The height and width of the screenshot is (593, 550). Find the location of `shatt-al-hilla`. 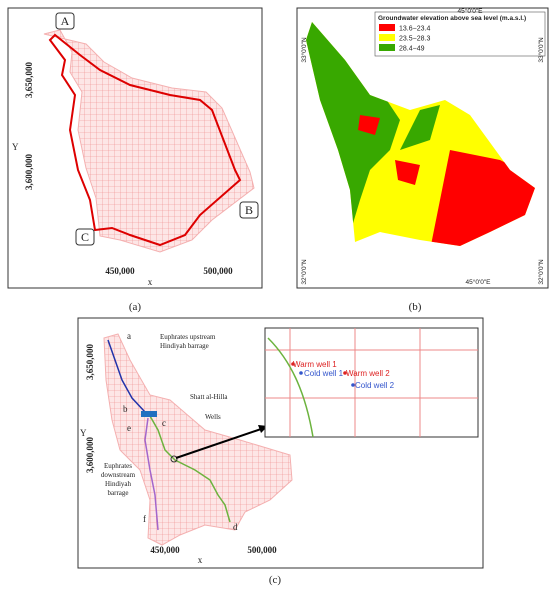

shatt-al-hilla is located at coordinates (190, 469).